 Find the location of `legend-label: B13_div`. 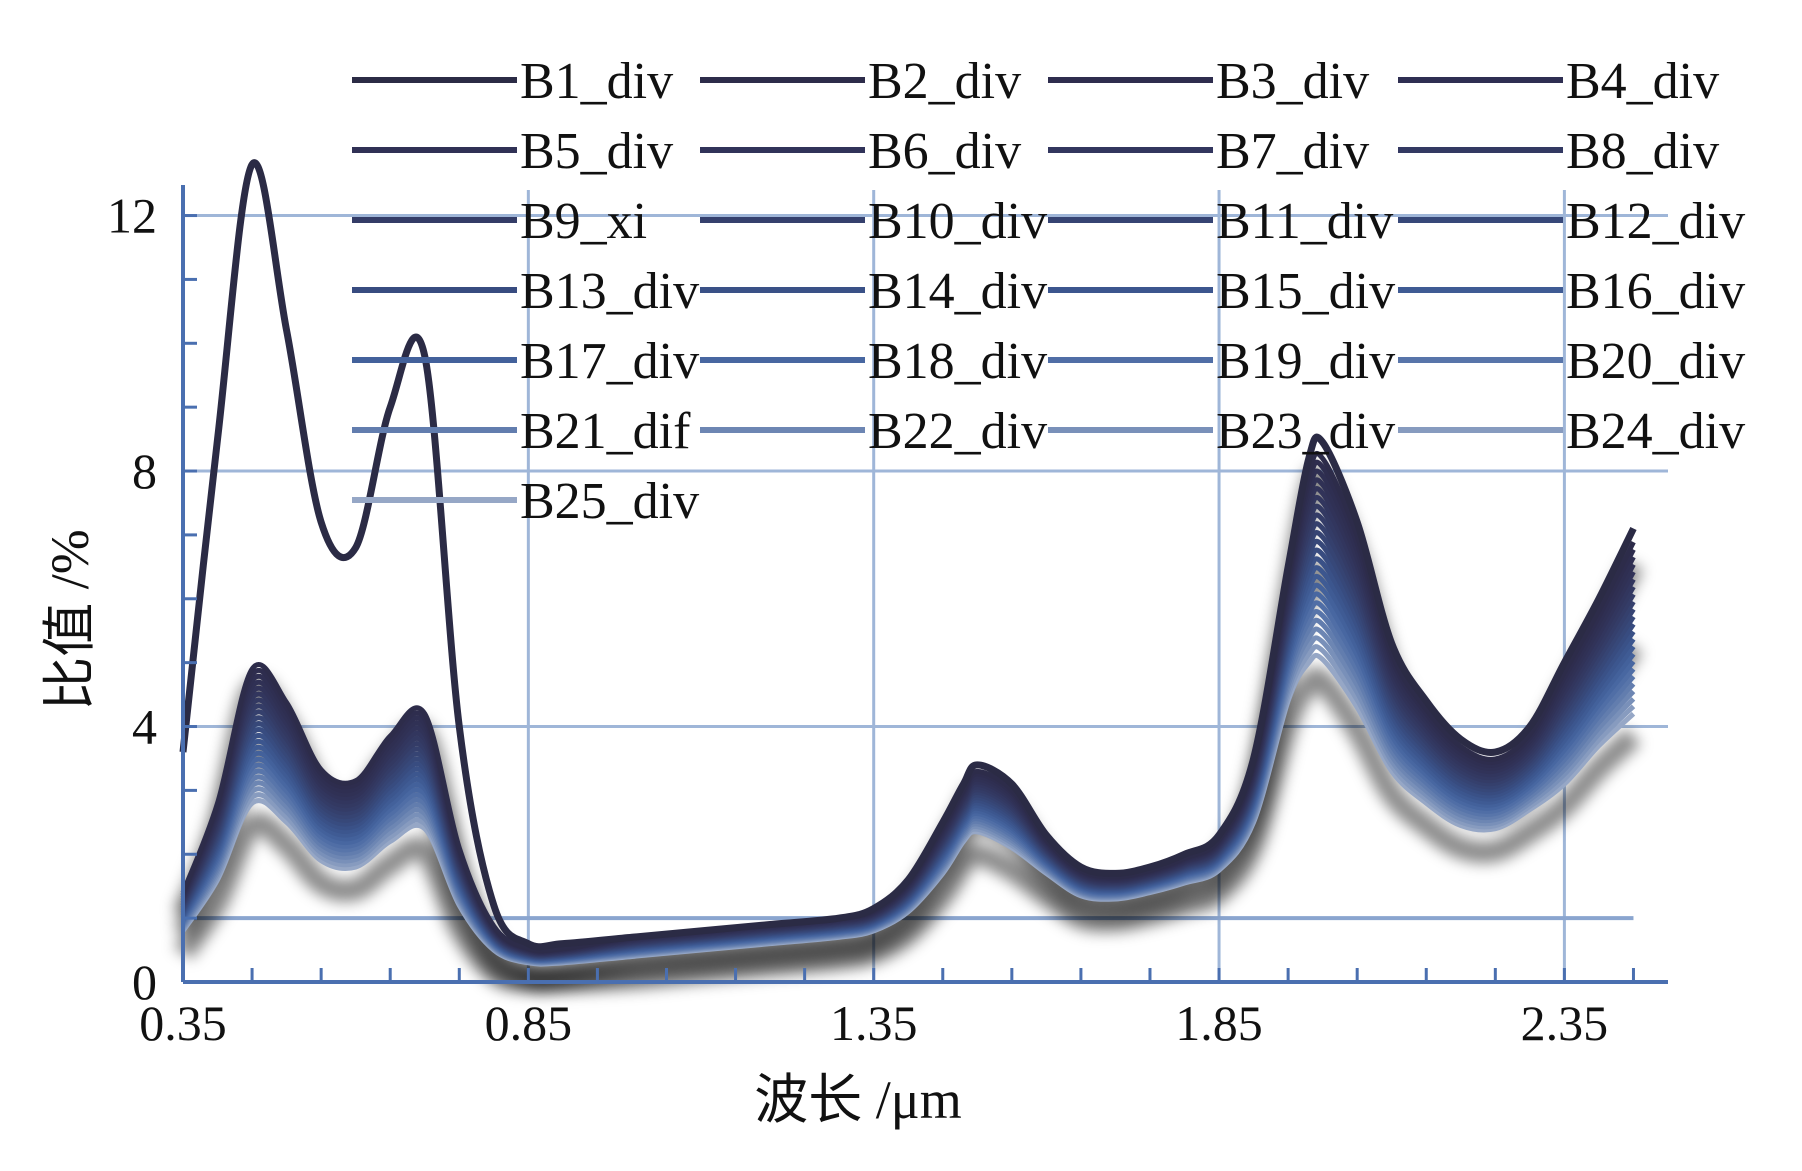

legend-label: B13_div is located at coordinates (609, 291).